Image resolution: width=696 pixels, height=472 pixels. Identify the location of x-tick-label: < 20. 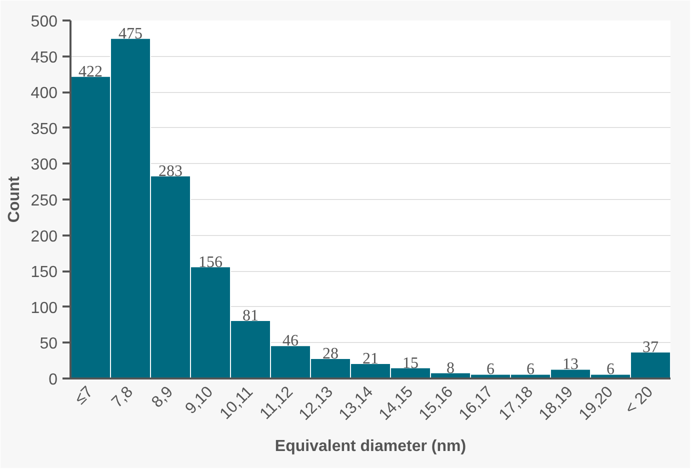
(639, 400).